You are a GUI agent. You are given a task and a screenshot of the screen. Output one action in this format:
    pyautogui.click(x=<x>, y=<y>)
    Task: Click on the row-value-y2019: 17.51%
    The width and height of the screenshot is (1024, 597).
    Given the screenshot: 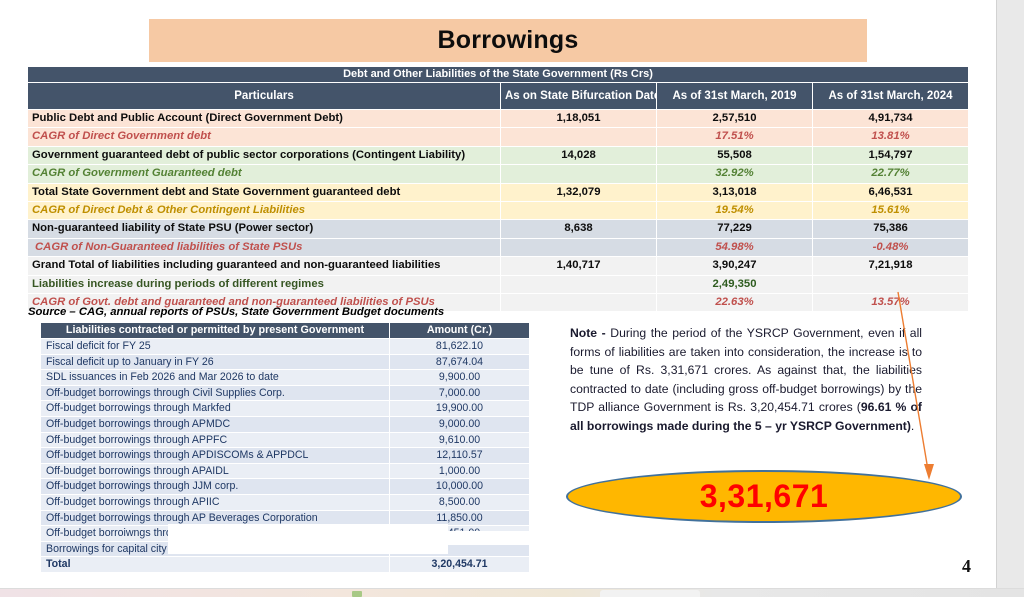 What is the action you would take?
    pyautogui.click(x=734, y=137)
    